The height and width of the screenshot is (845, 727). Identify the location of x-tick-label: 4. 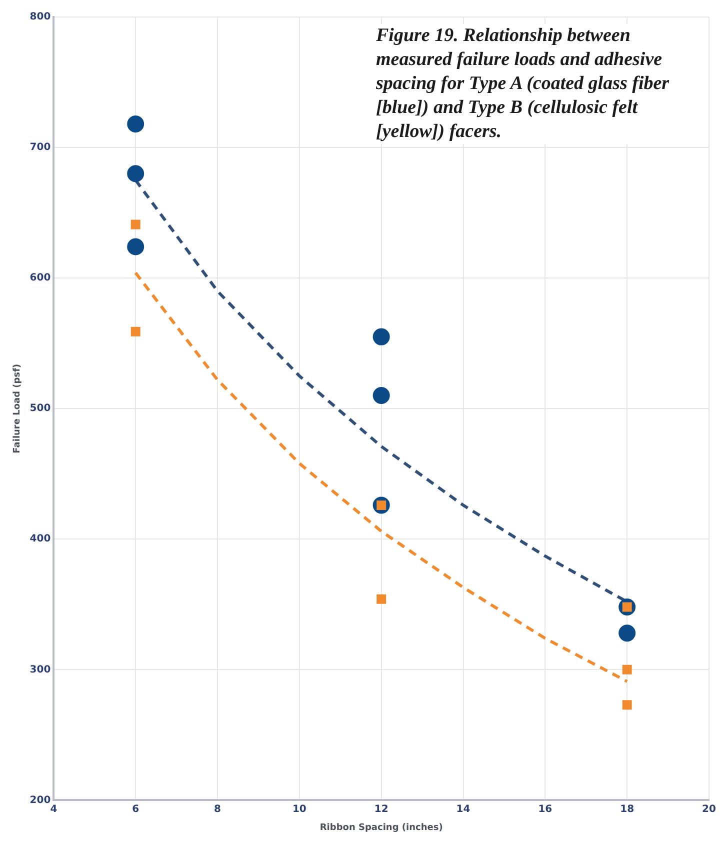
(54, 809).